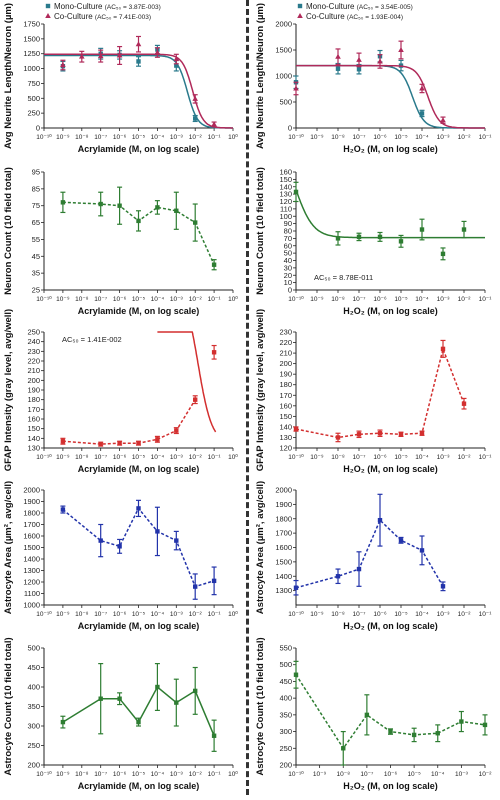 Image resolution: width=500 pixels, height=800 pixels. Describe the element at coordinates (92, 339) in the screenshot. I see `ac50-annotation: AC₅₀ = 1.41E-002` at that location.